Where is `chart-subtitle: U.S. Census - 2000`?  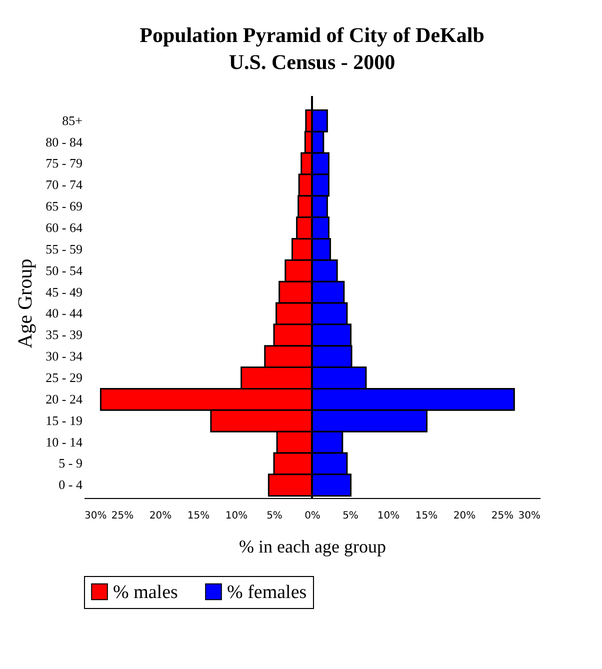
chart-subtitle: U.S. Census - 2000 is located at coordinates (312, 62).